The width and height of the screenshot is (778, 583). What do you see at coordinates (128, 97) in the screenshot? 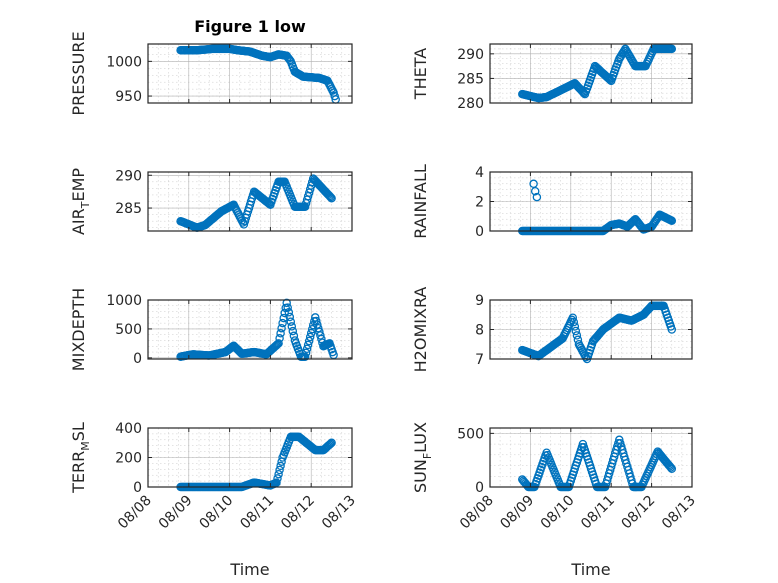
I see `y-tick-label: 950` at bounding box center [128, 97].